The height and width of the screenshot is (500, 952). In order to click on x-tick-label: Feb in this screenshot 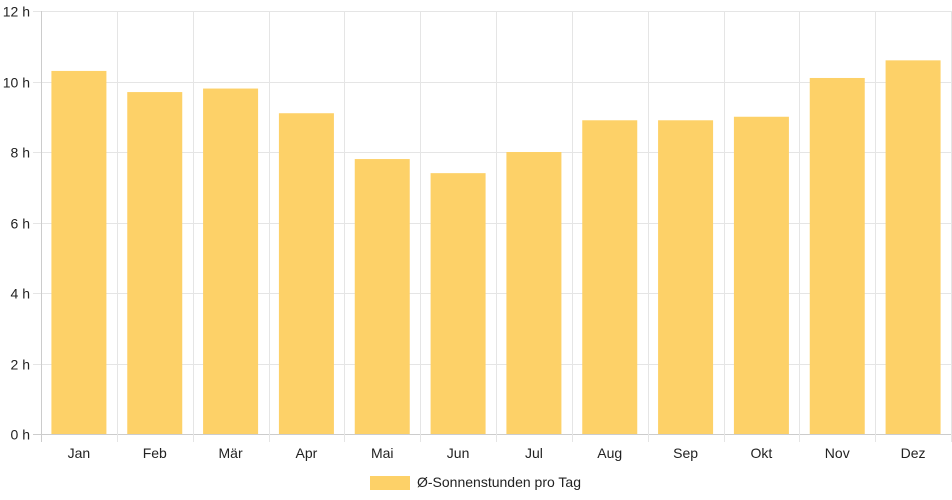, I will do `click(155, 453)`.